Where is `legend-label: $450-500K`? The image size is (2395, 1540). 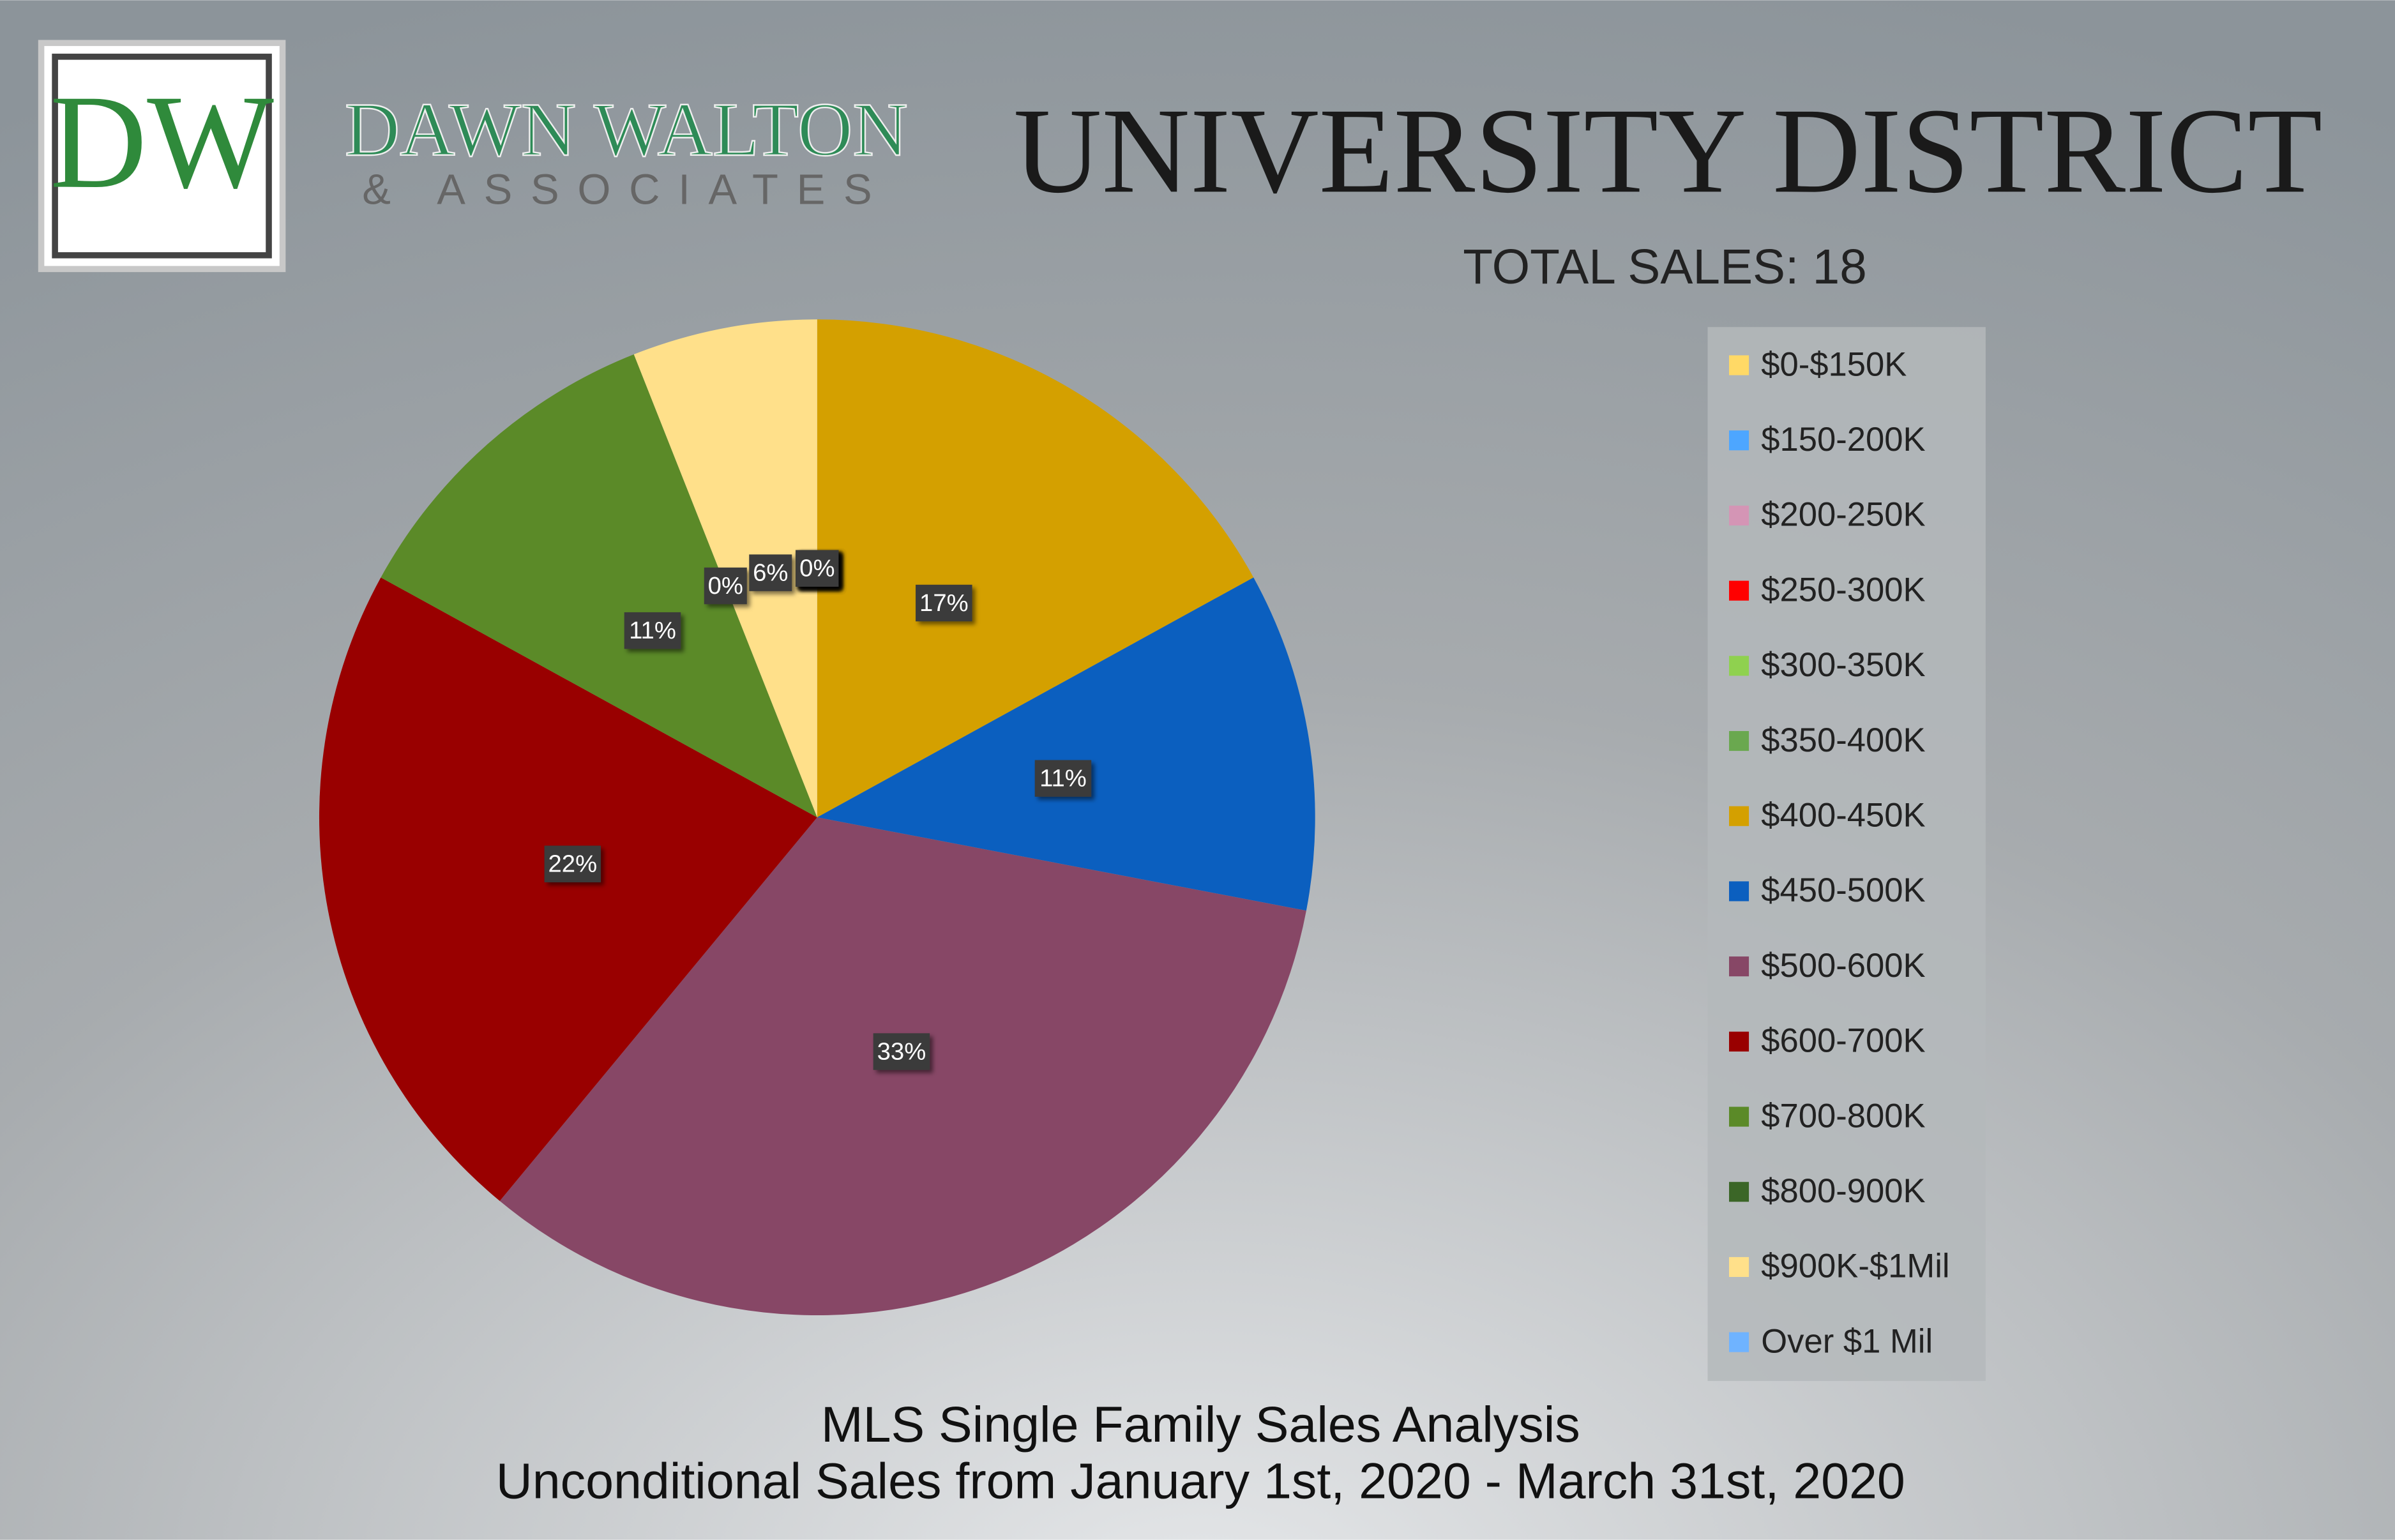 legend-label: $450-500K is located at coordinates (1843, 890).